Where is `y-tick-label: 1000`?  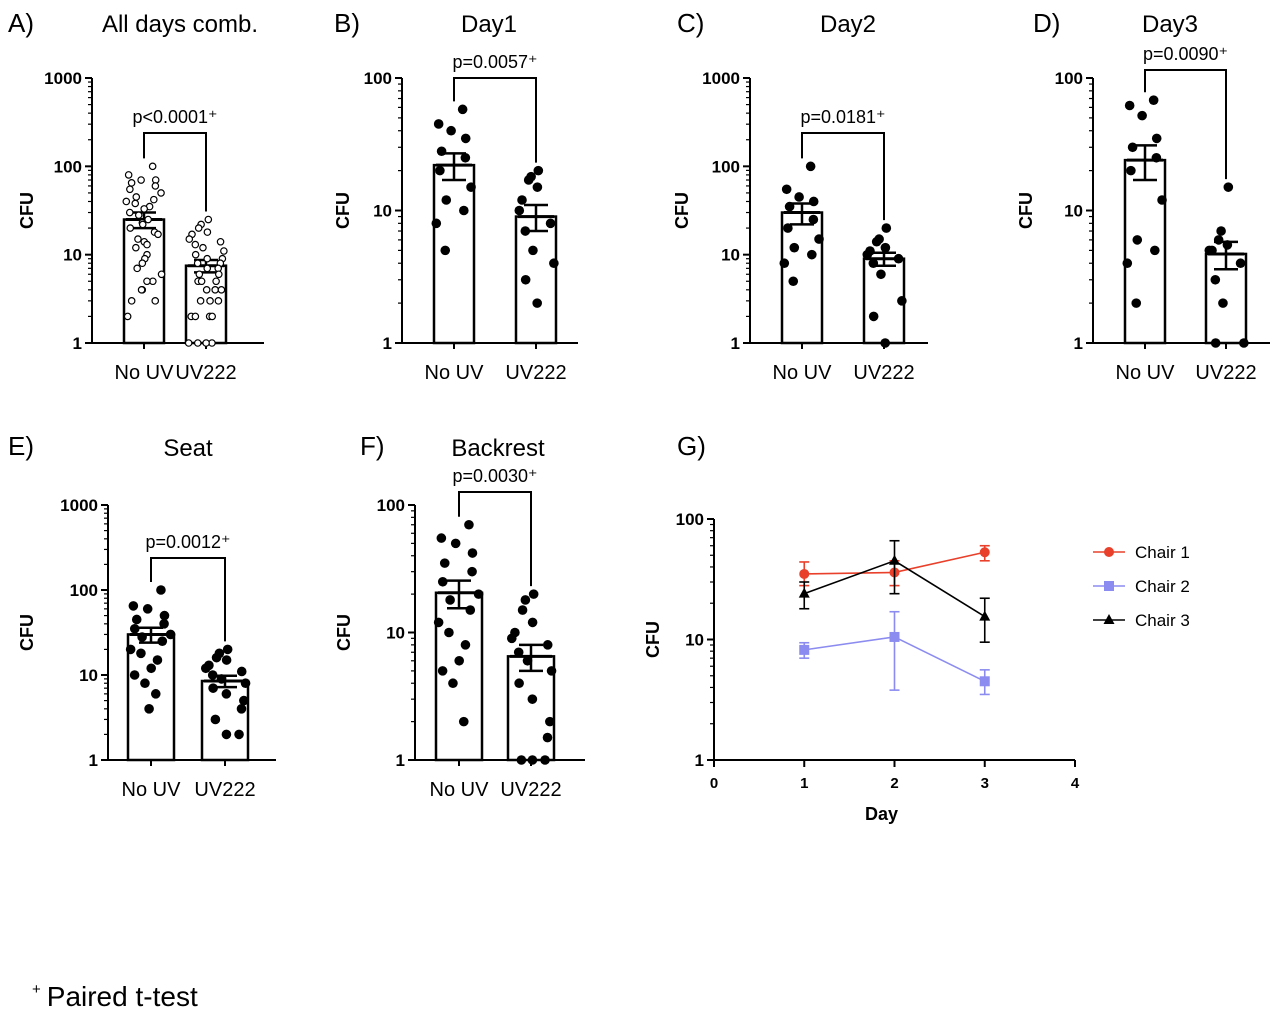
y-tick-label: 1000 is located at coordinates (721, 78).